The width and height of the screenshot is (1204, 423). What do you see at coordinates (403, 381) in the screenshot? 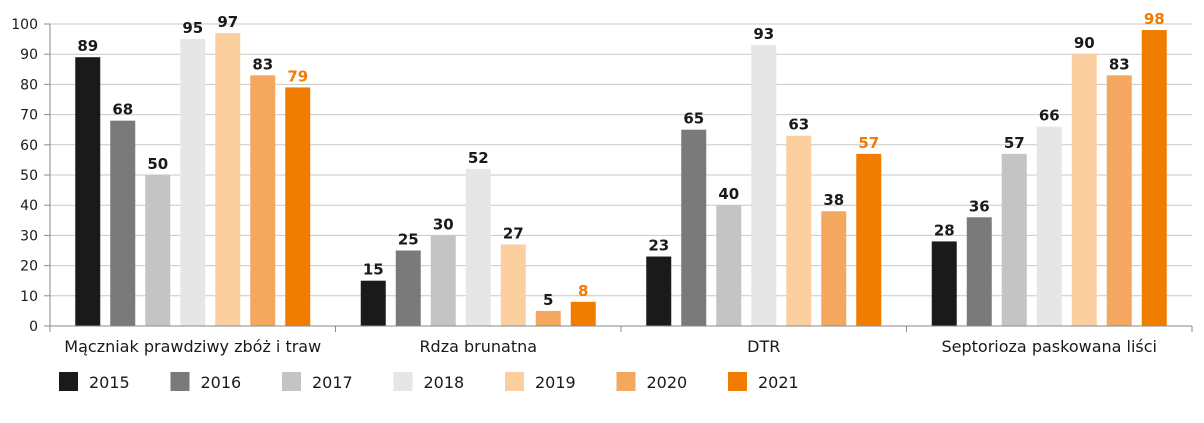
I see `legend-swatch-2018` at bounding box center [403, 381].